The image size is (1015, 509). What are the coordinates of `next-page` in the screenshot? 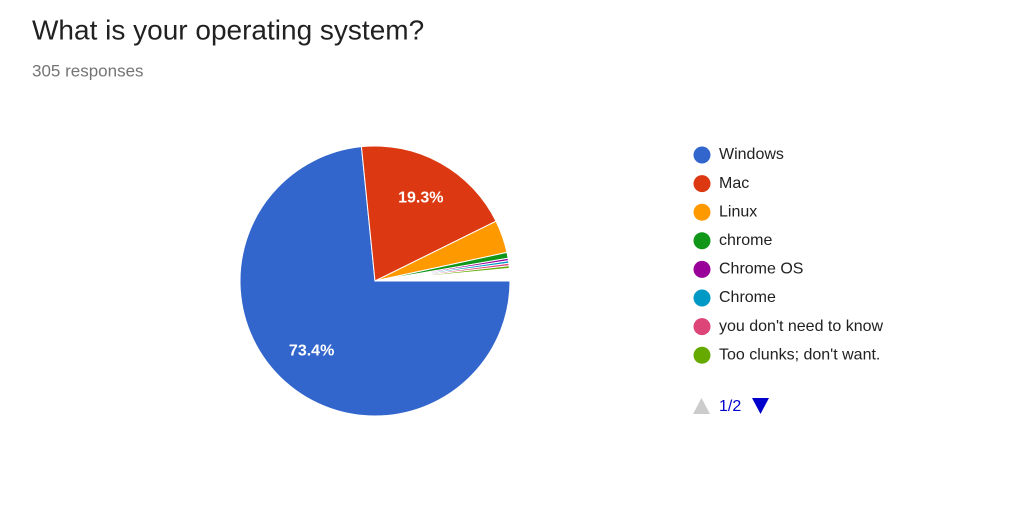 It's located at (760, 406).